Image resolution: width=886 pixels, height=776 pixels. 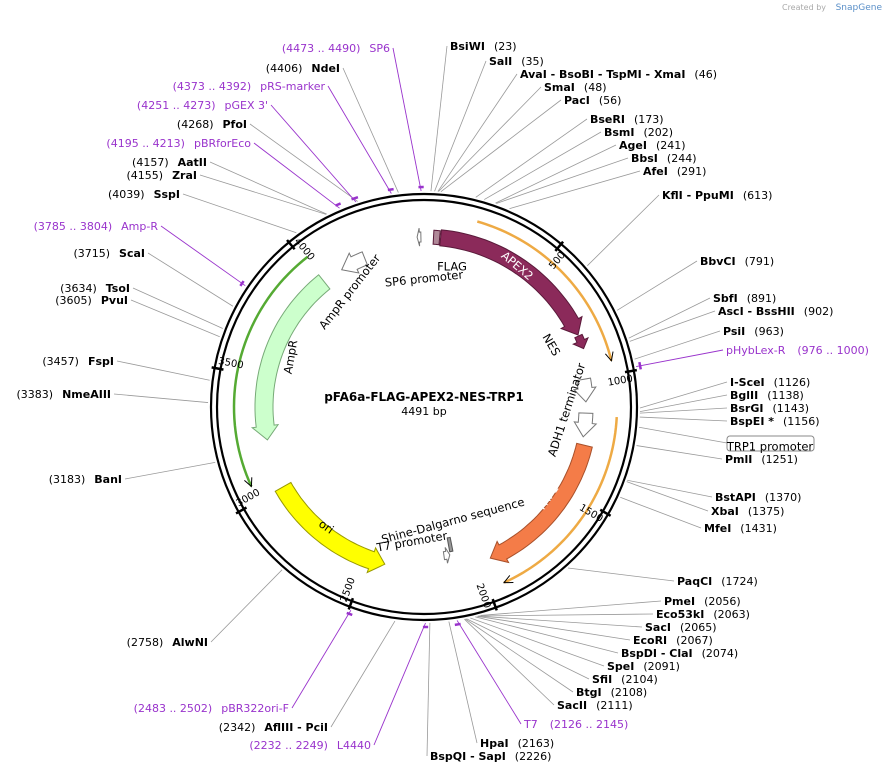 What do you see at coordinates (614, 705) in the screenshot?
I see `site-position: (2111)` at bounding box center [614, 705].